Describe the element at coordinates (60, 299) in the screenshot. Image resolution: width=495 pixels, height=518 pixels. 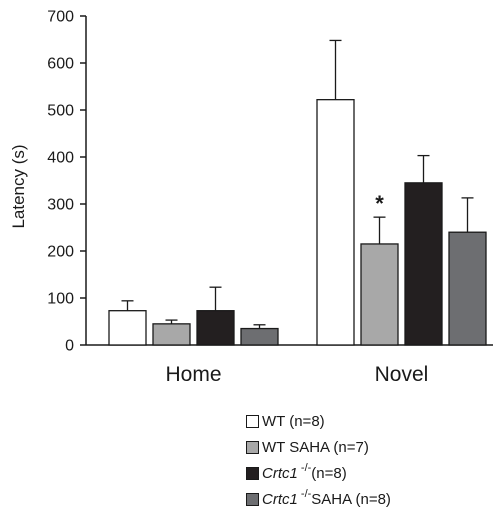
I see `y-tick-label: 100` at that location.